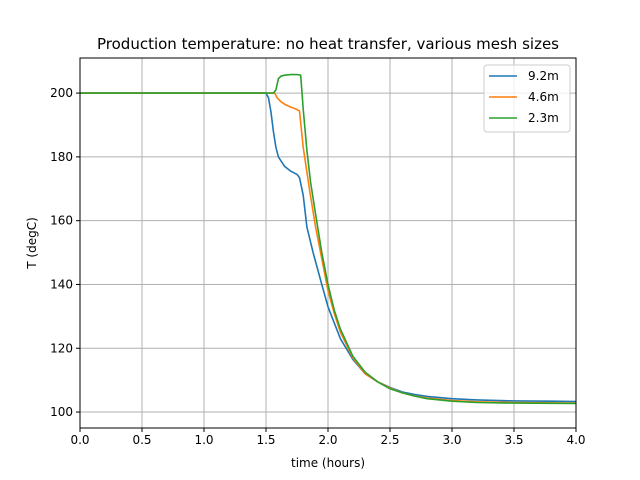  What do you see at coordinates (543, 76) in the screenshot?
I see `legend-label: 9.2m` at bounding box center [543, 76].